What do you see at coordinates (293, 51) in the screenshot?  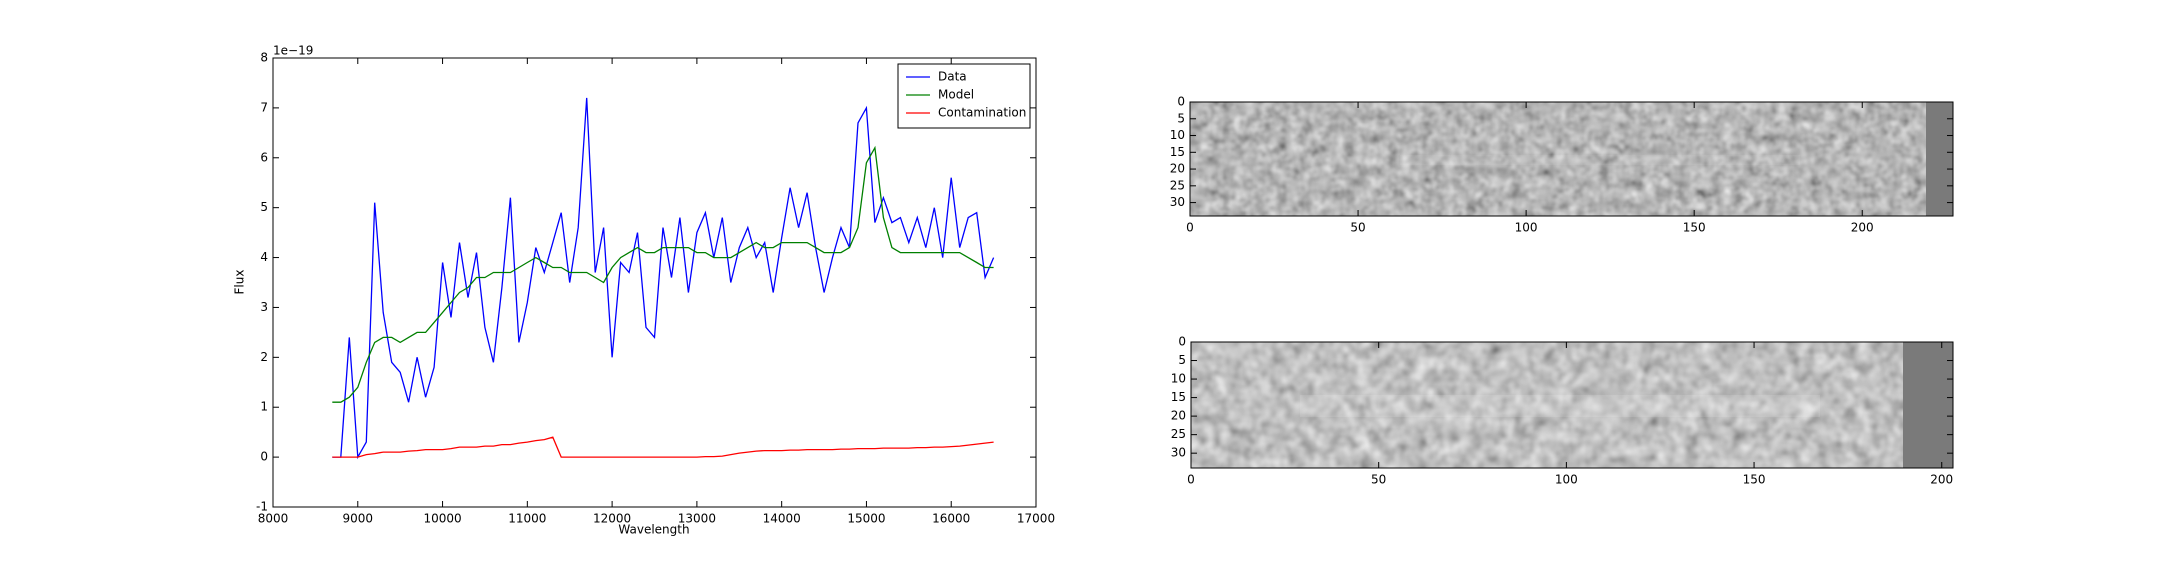 I see `offset-text: 1e−19` at bounding box center [293, 51].